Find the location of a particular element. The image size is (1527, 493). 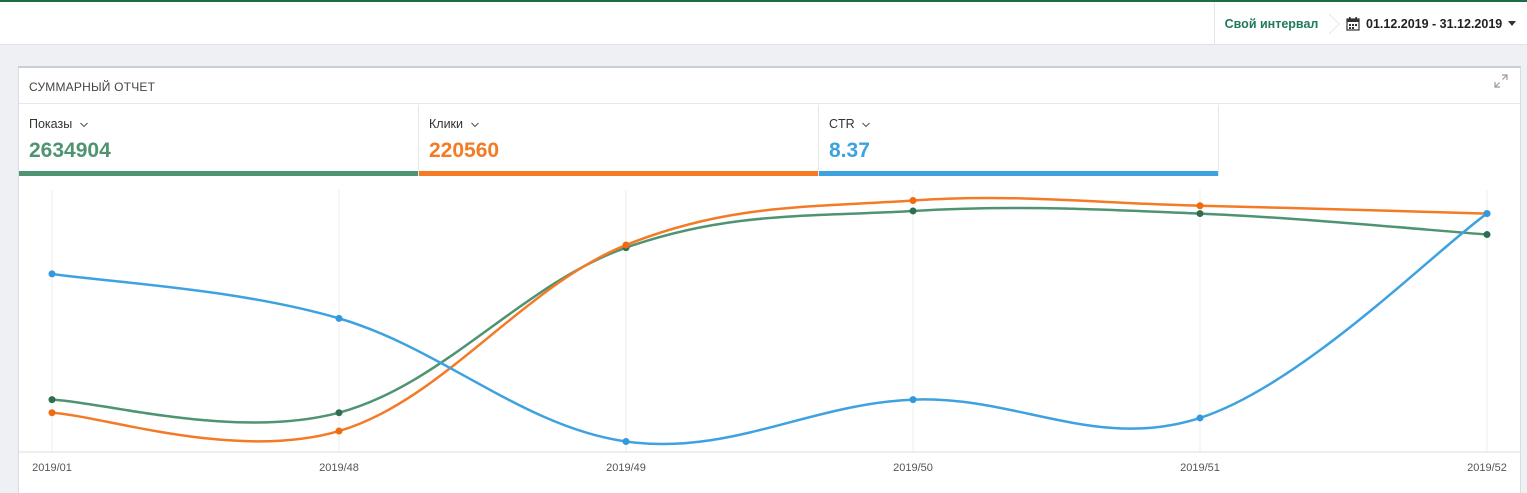

custom-interval-link: Свой интервал is located at coordinates (1271, 23).